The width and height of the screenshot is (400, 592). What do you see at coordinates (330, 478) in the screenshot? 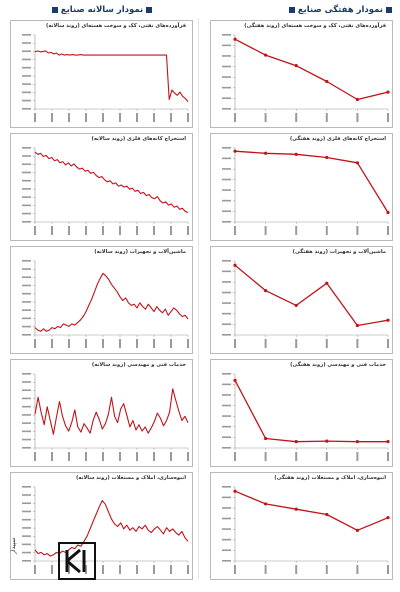
I see `chart-title: انبوه‌سازی، املاک و مستغلات (روند هفتگی)` at bounding box center [330, 478].